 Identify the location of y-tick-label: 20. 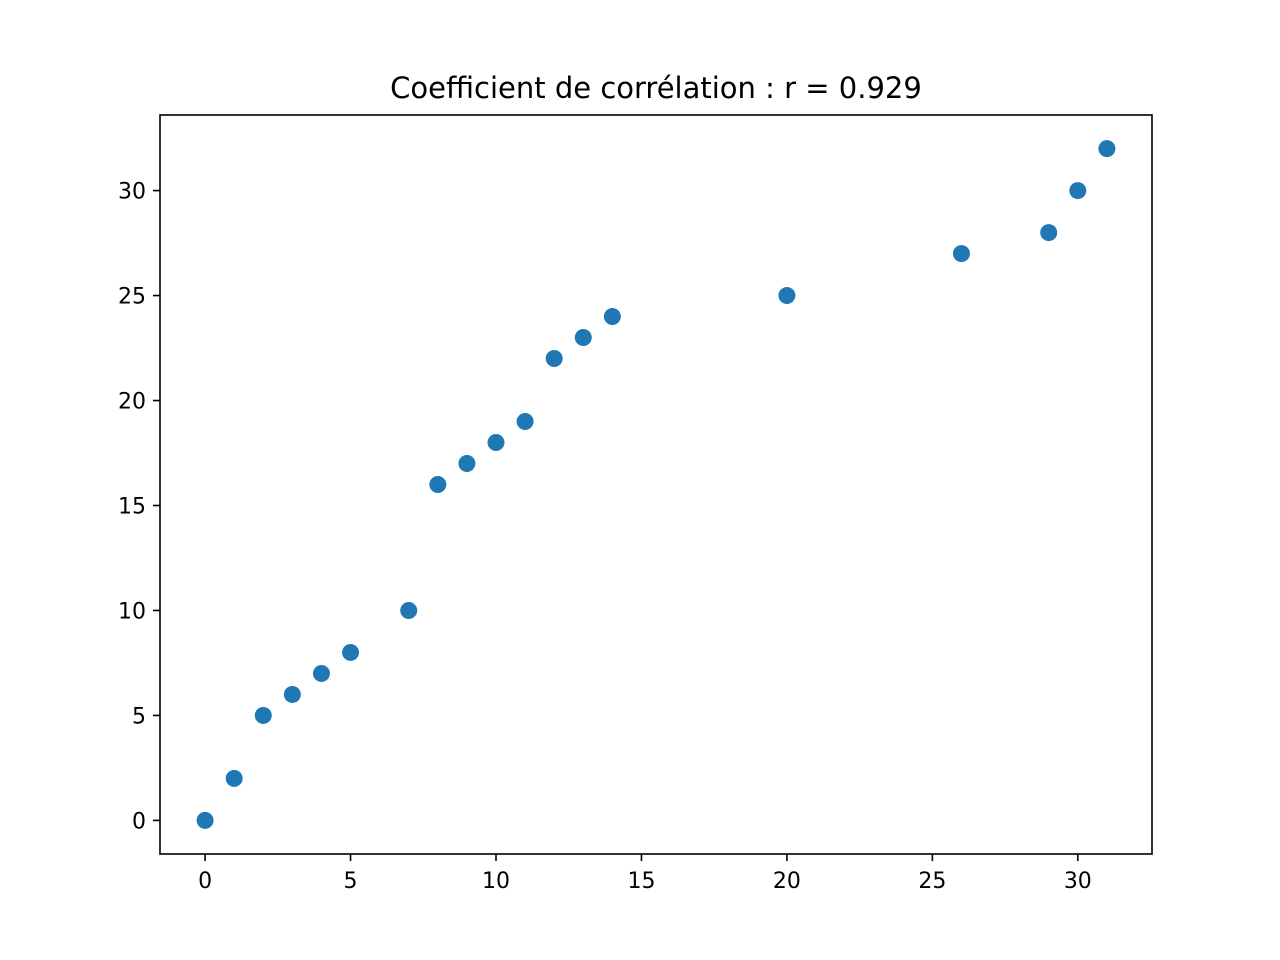
(132, 402).